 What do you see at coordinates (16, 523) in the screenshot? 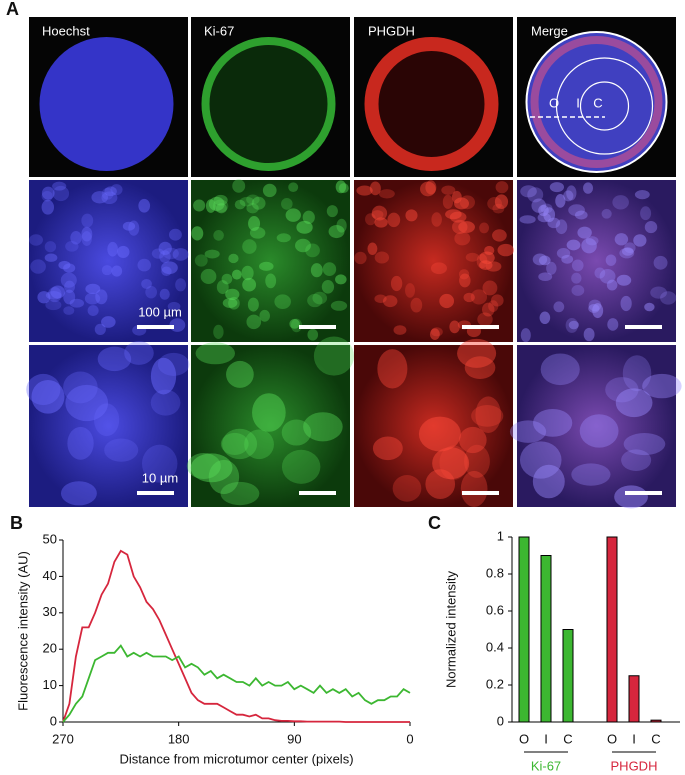
I see `panel-label: B` at bounding box center [16, 523].